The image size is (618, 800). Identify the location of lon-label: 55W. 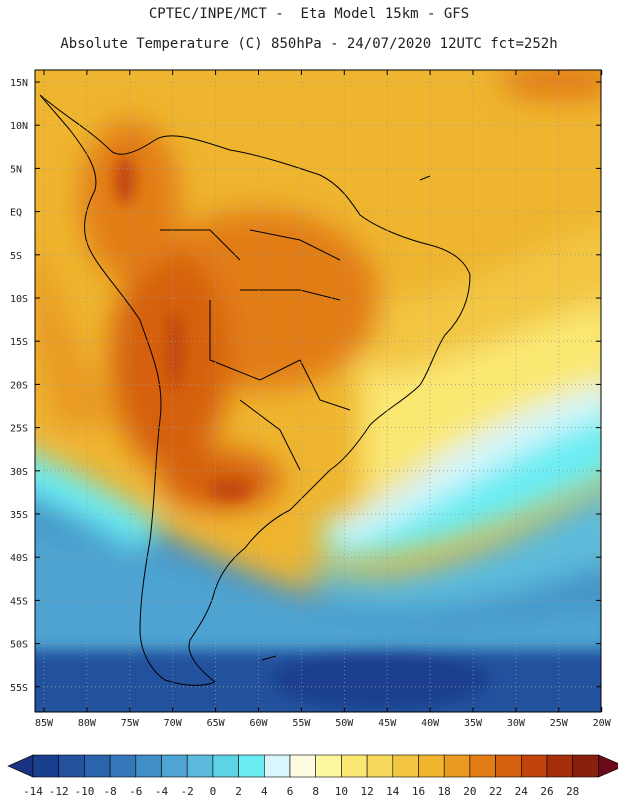
(301, 723).